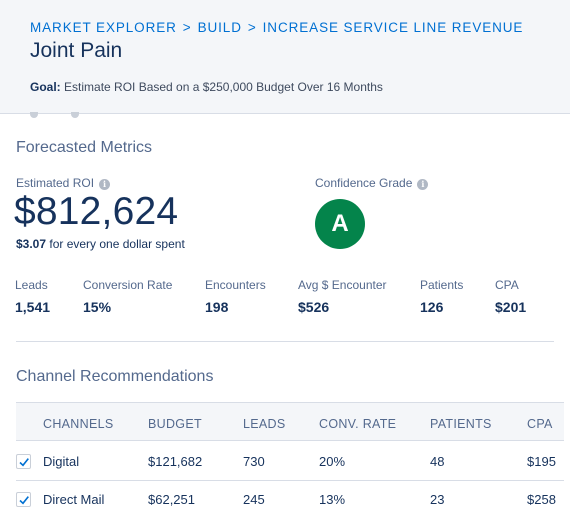  Describe the element at coordinates (314, 307) in the screenshot. I see `metric-value: $526` at that location.